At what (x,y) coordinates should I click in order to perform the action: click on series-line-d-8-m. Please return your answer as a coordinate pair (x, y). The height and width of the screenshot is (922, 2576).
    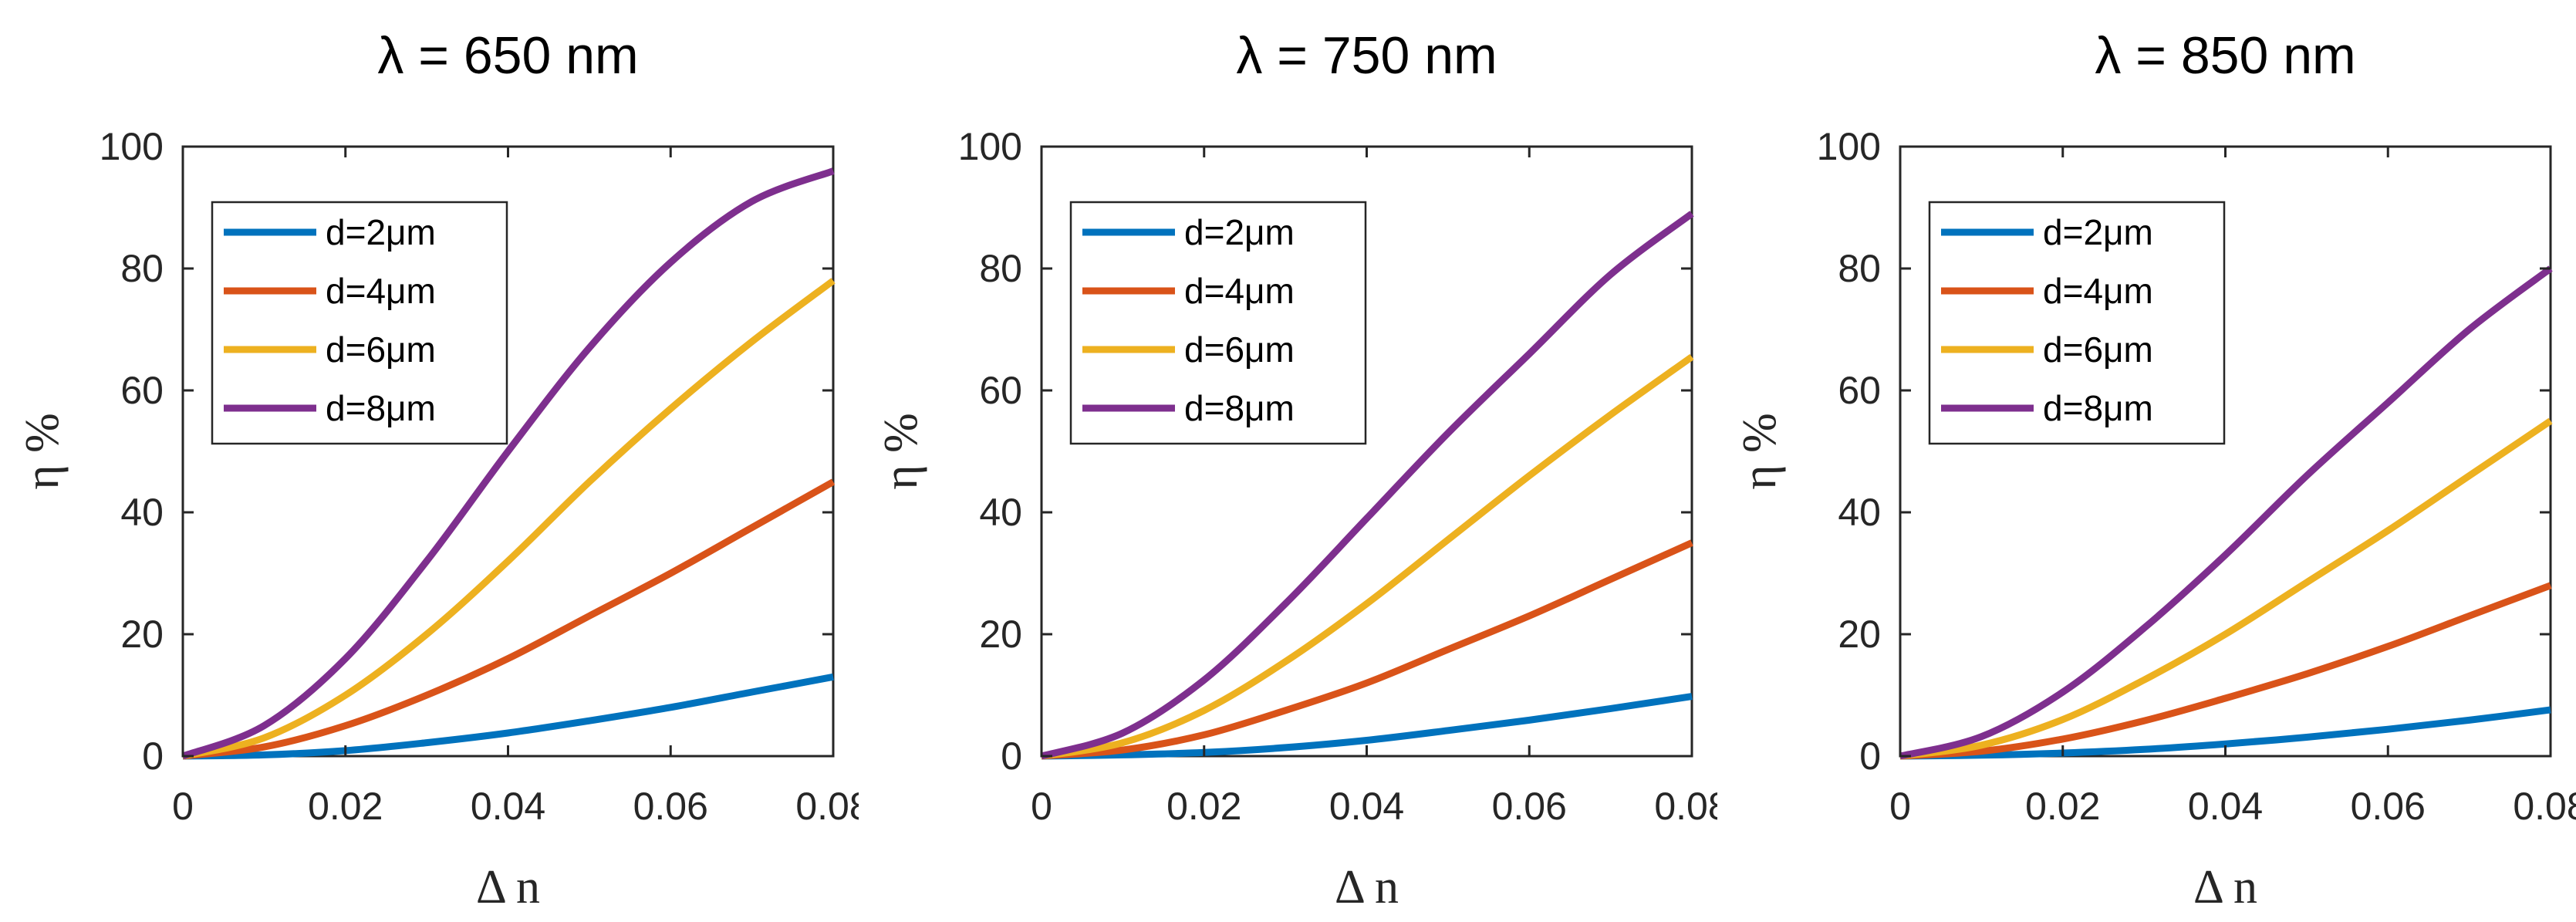
    Looking at the image, I should click on (2226, 513).